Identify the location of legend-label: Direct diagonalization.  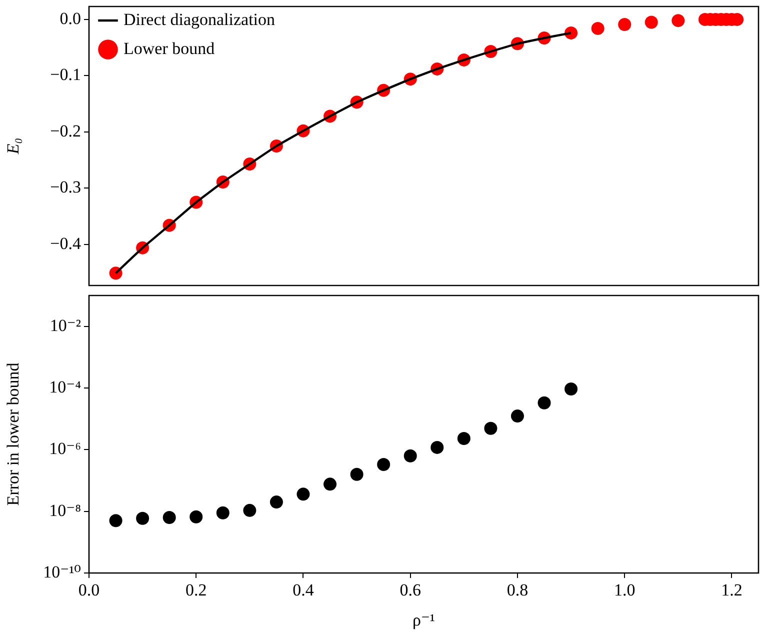
(200, 19).